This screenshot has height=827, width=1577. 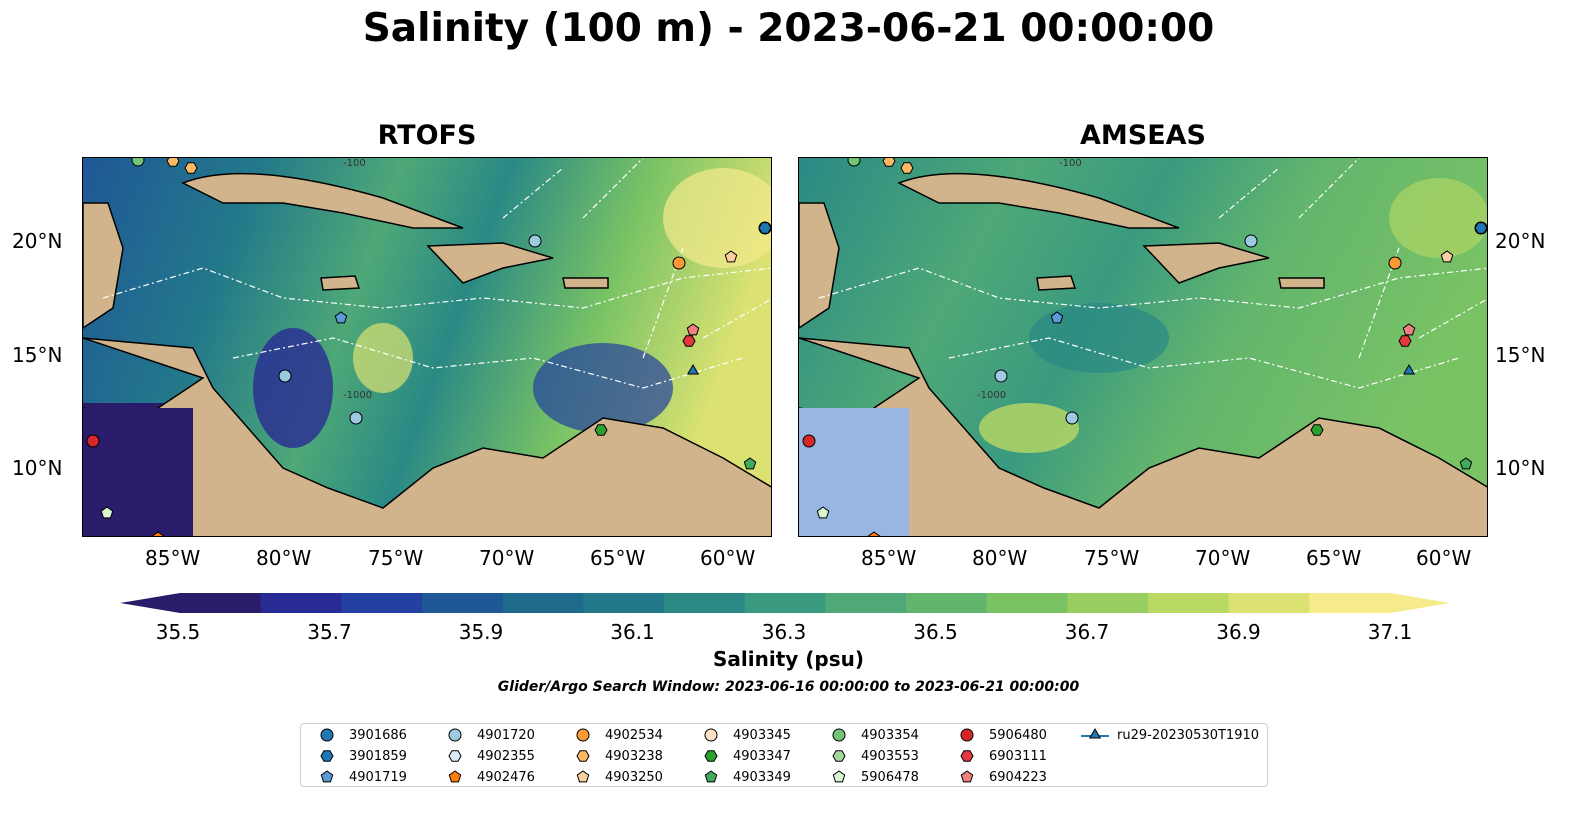 What do you see at coordinates (1223, 558) in the screenshot?
I see `lon-tick-label: 70°W` at bounding box center [1223, 558].